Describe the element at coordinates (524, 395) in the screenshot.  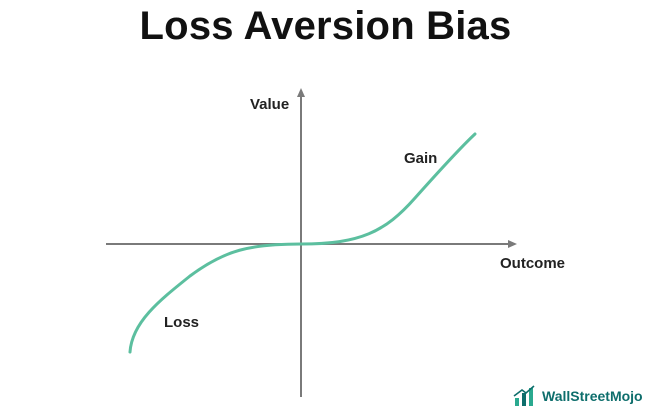
I see `wallstreetmojo-logo-icon` at that location.